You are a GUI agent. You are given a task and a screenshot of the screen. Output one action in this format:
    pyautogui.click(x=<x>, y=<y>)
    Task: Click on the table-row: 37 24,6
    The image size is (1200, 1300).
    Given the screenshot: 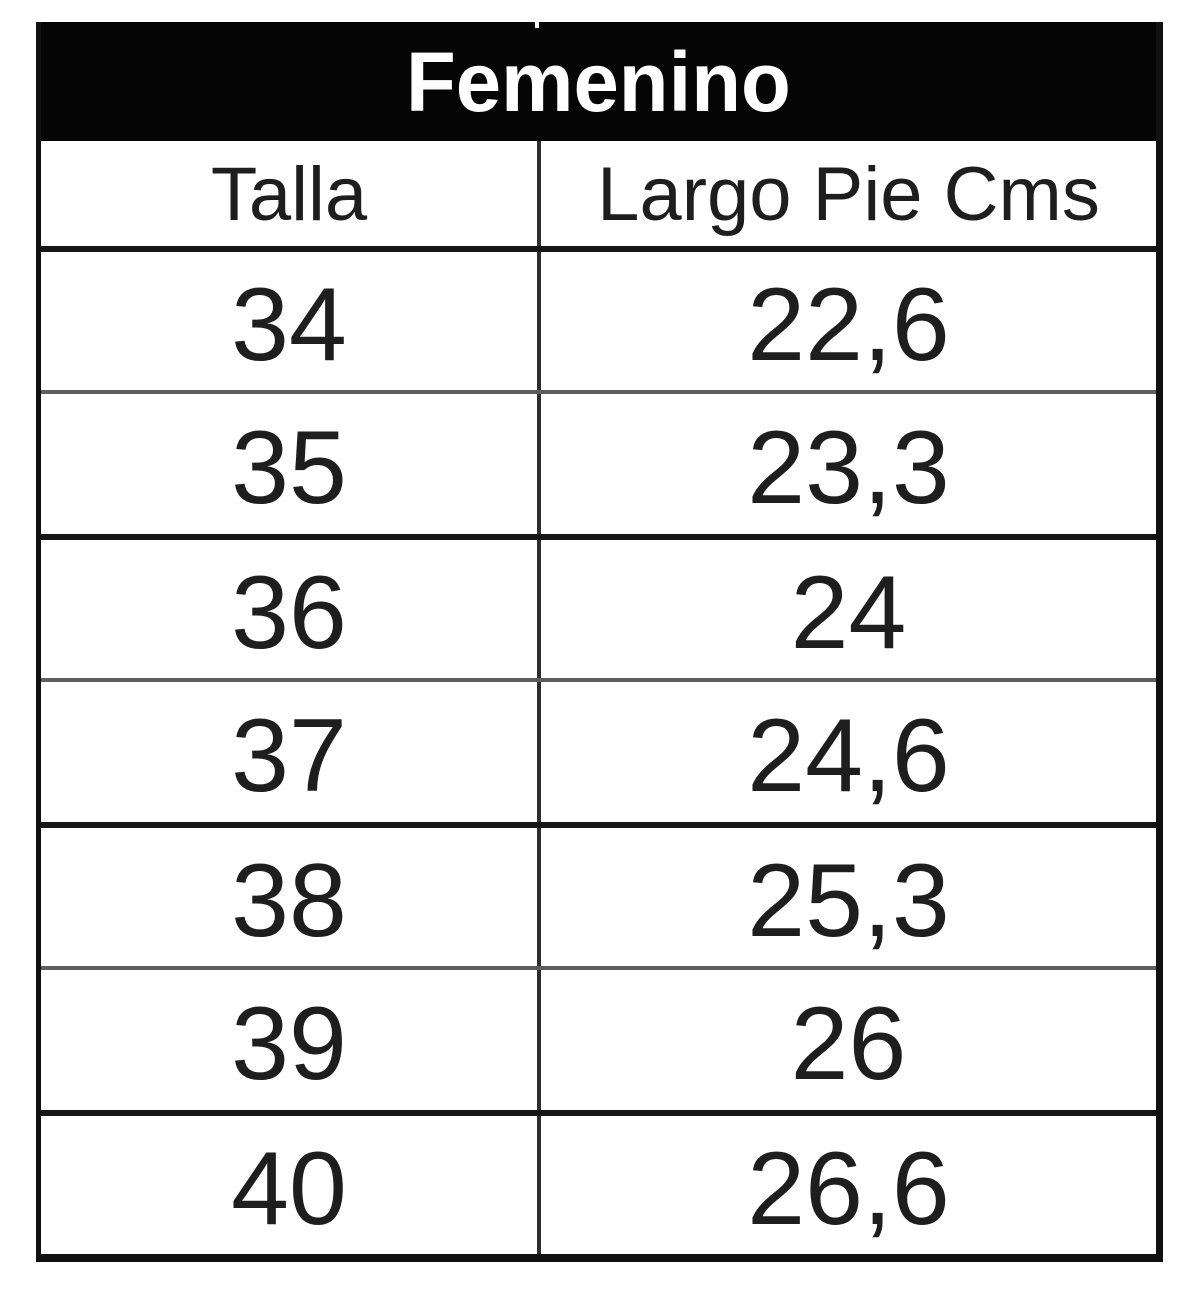 What is the action you would take?
    pyautogui.click(x=598, y=750)
    